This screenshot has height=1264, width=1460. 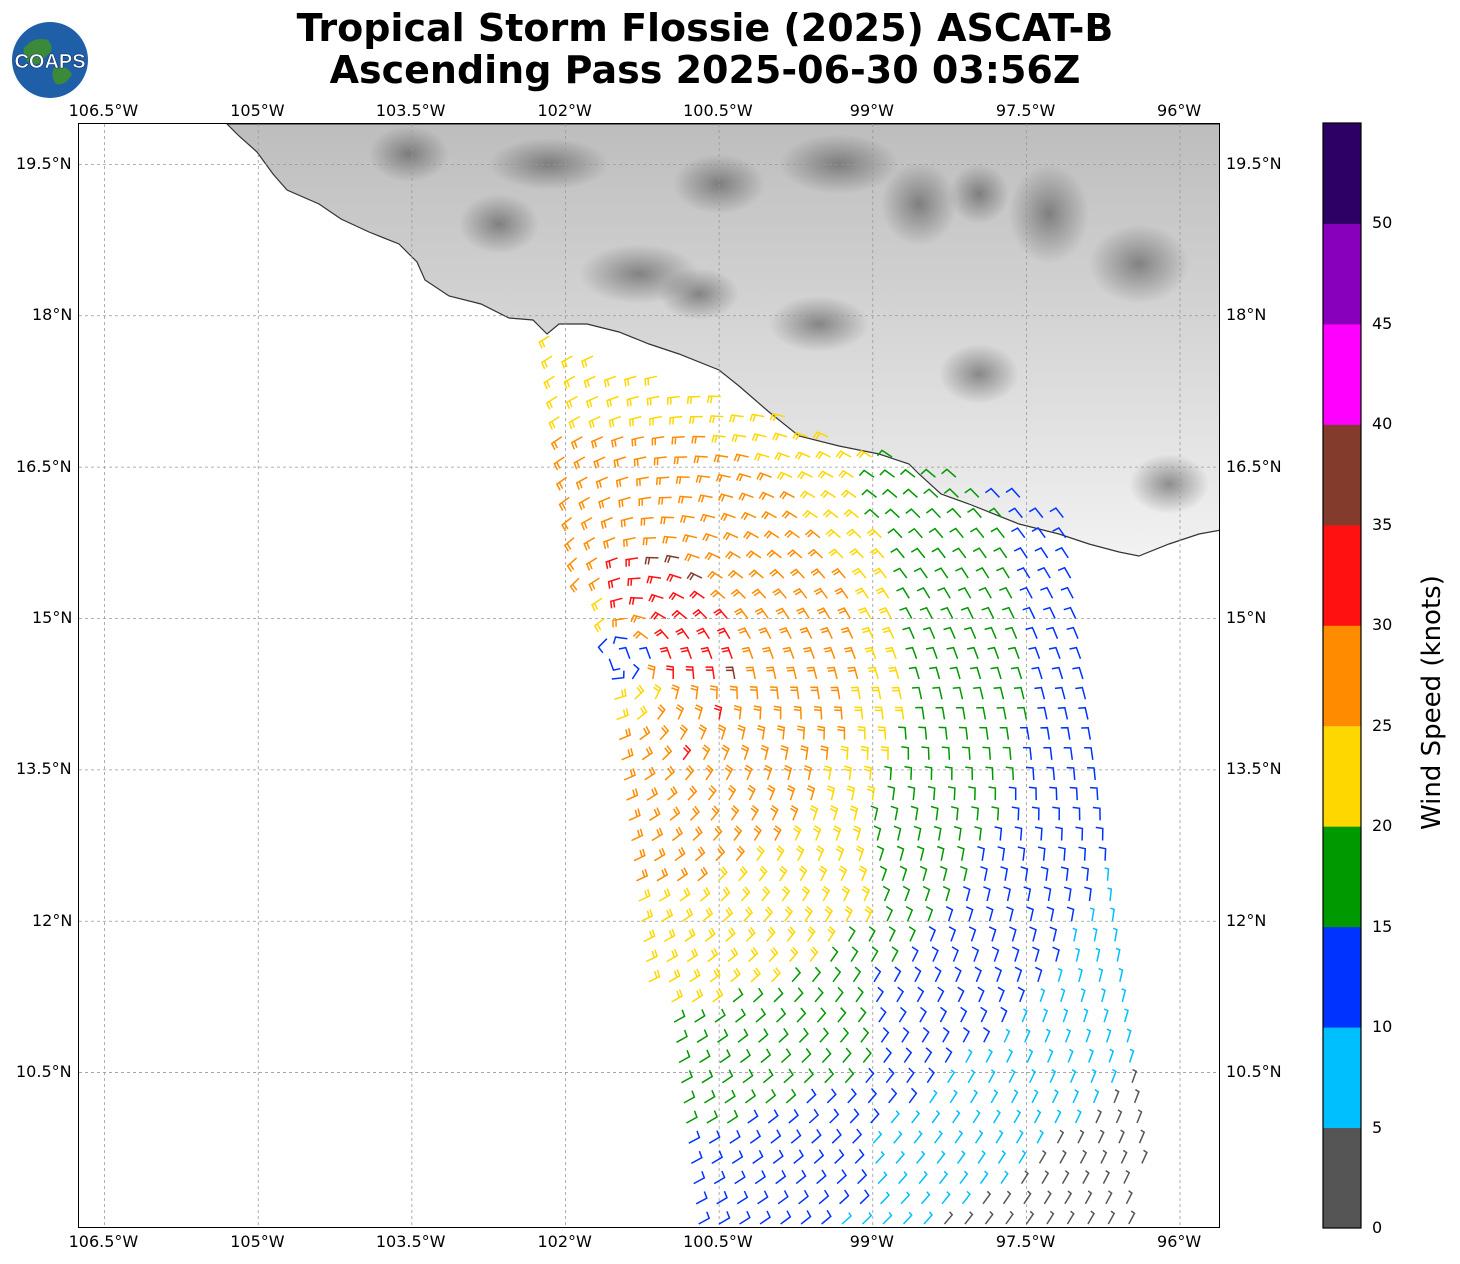 I want to click on lat-tick-label-right: 13.5°N, so click(x=1254, y=769).